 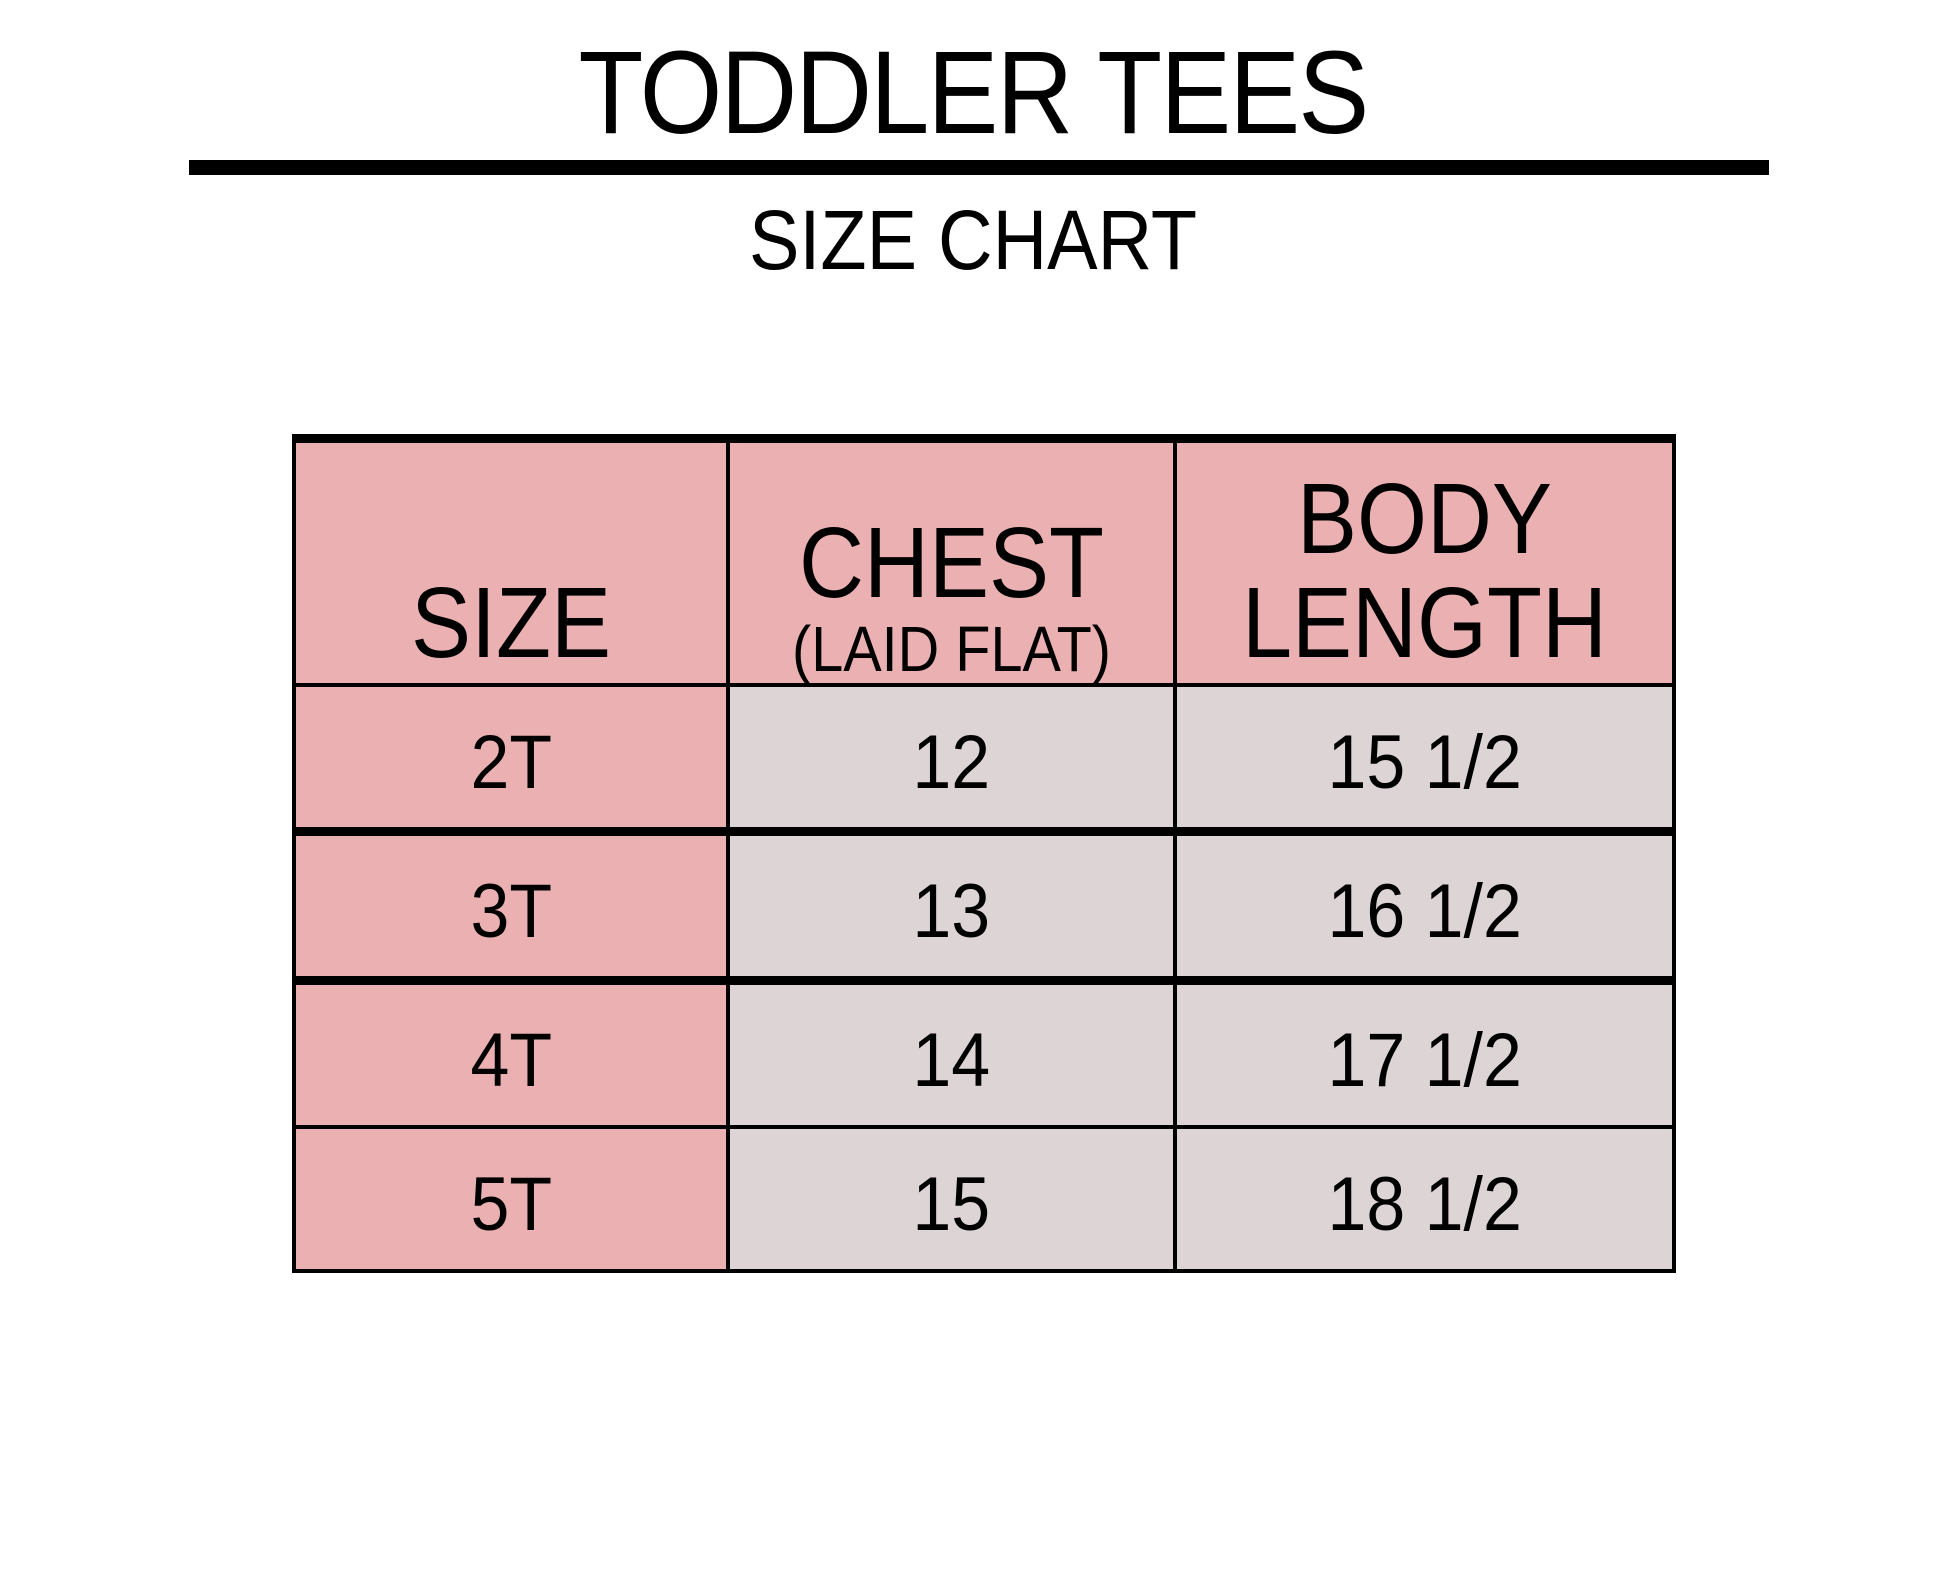 I want to click on header-length-label: LENGTH, so click(x=1424, y=623).